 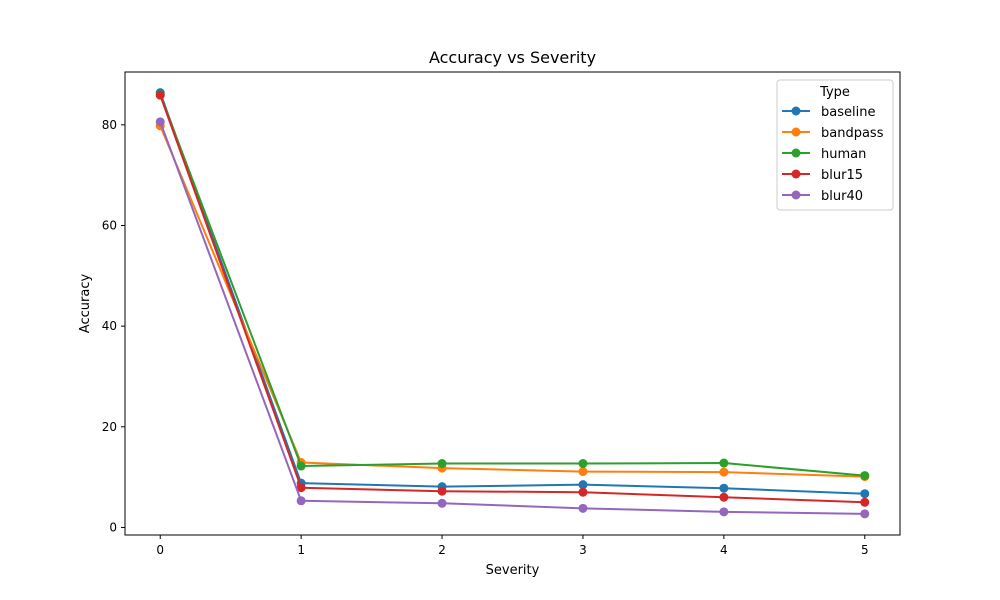 I want to click on legend-entry-bandpass: bandpass, so click(x=833, y=133).